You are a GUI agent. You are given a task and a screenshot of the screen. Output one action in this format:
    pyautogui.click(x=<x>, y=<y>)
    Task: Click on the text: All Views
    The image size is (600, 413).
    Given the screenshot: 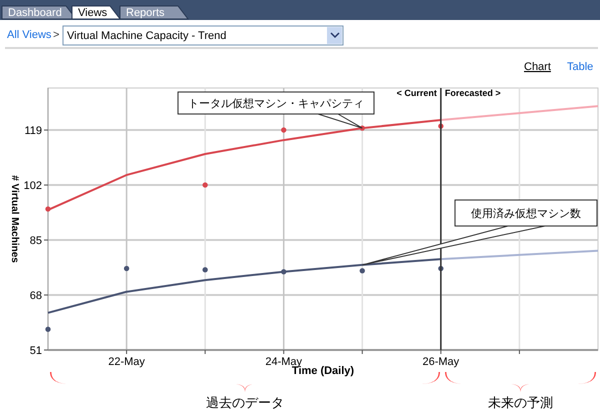 What is the action you would take?
    pyautogui.click(x=29, y=35)
    